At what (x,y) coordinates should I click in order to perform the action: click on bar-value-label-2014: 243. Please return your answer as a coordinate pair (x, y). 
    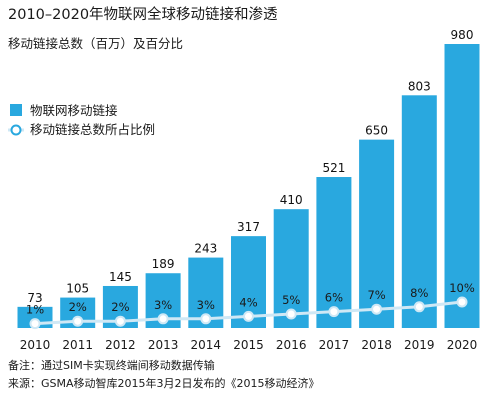
    Looking at the image, I should click on (205, 249).